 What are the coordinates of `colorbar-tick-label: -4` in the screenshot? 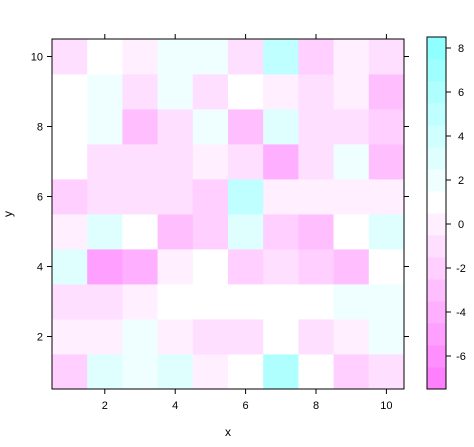 It's located at (461, 313).